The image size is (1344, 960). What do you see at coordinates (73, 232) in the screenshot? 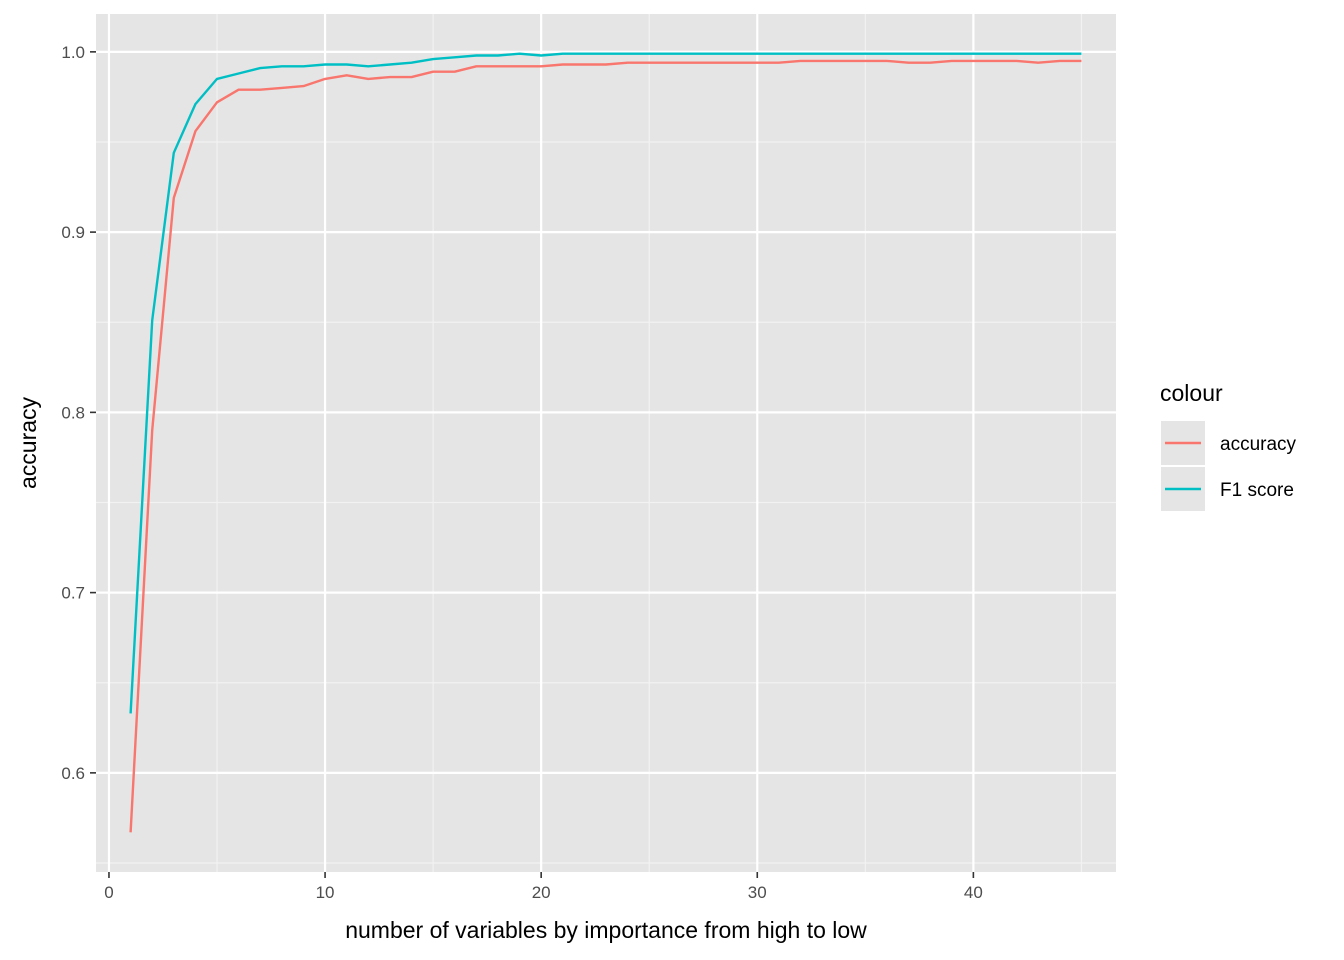
I see `y-tick-label: 0.9` at bounding box center [73, 232].